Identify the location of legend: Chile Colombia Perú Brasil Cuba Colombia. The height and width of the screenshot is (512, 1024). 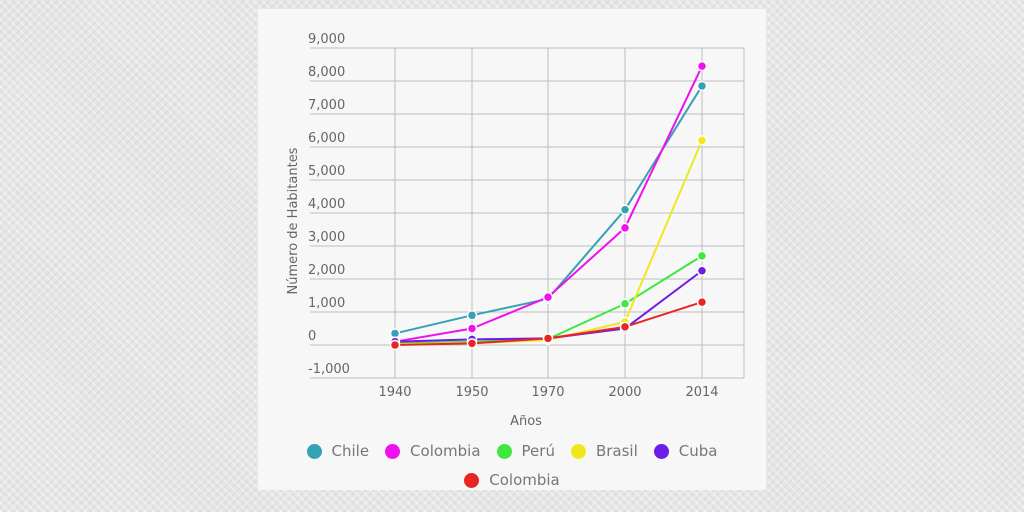
(512, 465).